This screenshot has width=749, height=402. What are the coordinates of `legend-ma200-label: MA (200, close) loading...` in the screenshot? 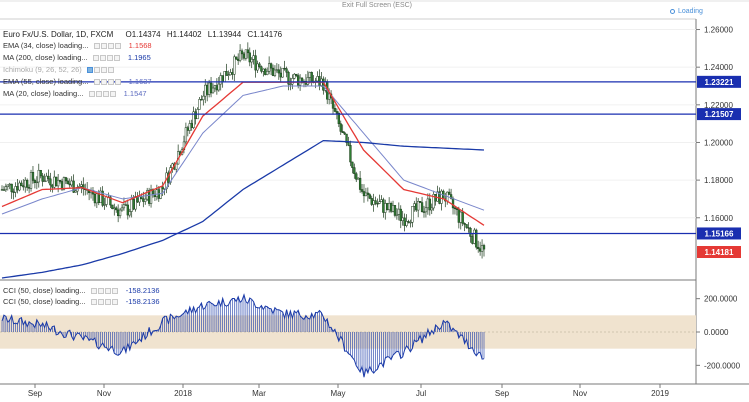 It's located at (45, 57).